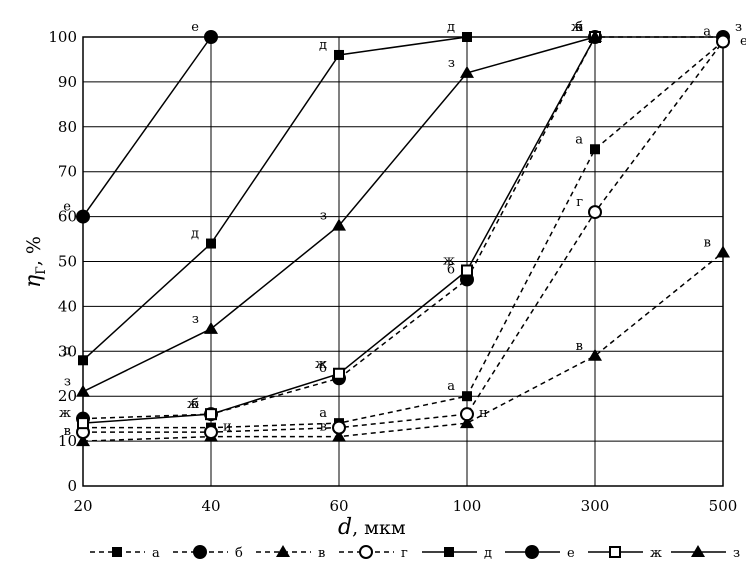 The width and height of the screenshot is (746, 568). Describe the element at coordinates (67, 82) in the screenshot. I see `y-tick-label: 90` at that location.